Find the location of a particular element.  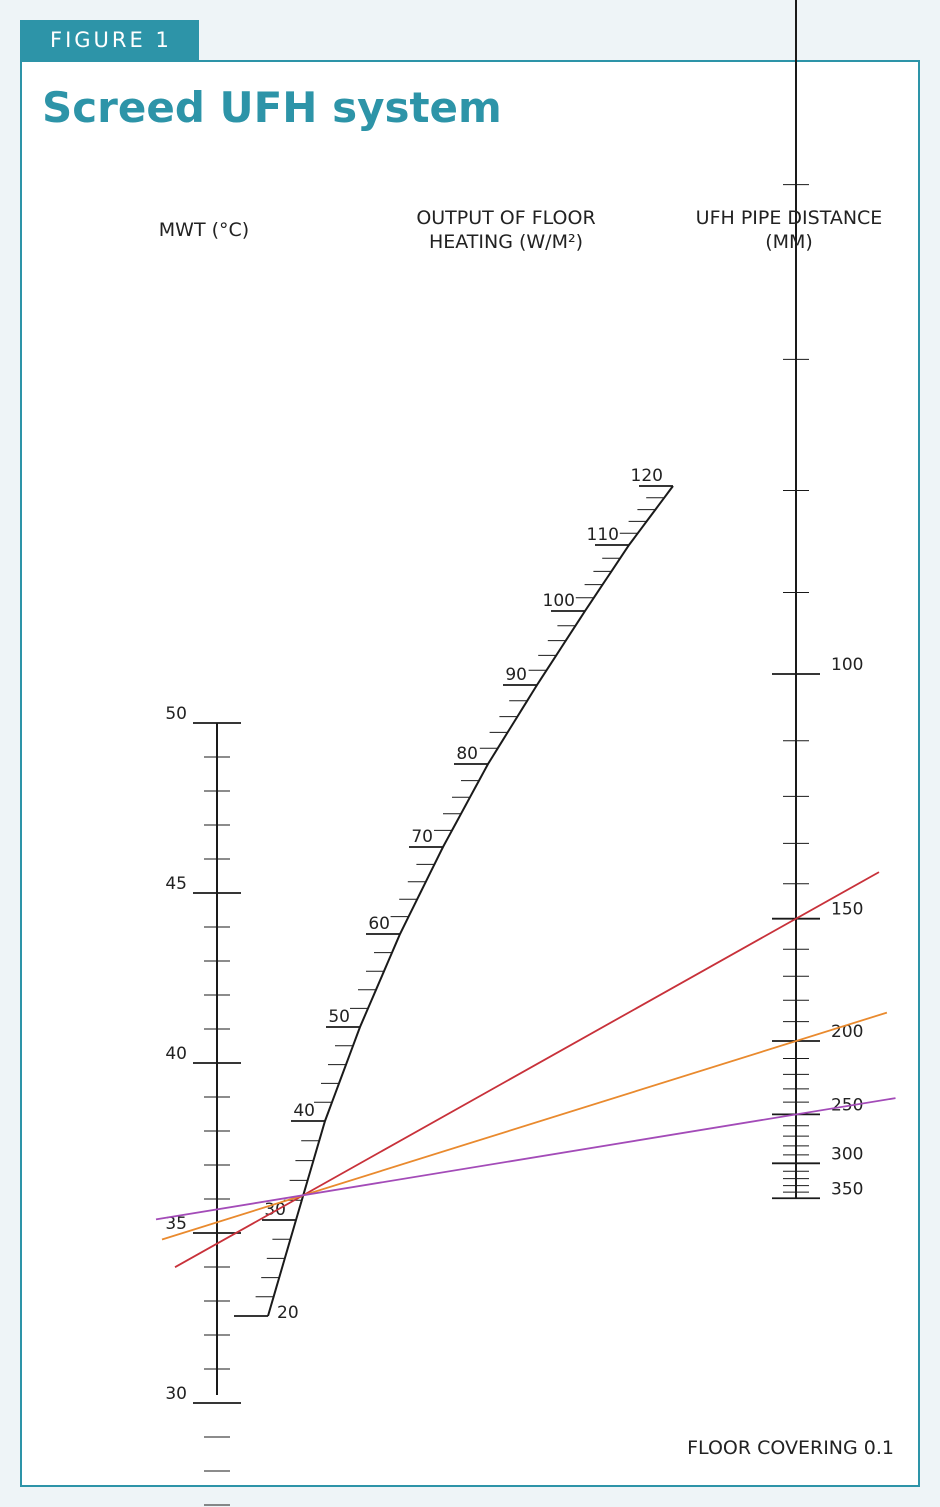

output-tick-label: 70 is located at coordinates (422, 837).